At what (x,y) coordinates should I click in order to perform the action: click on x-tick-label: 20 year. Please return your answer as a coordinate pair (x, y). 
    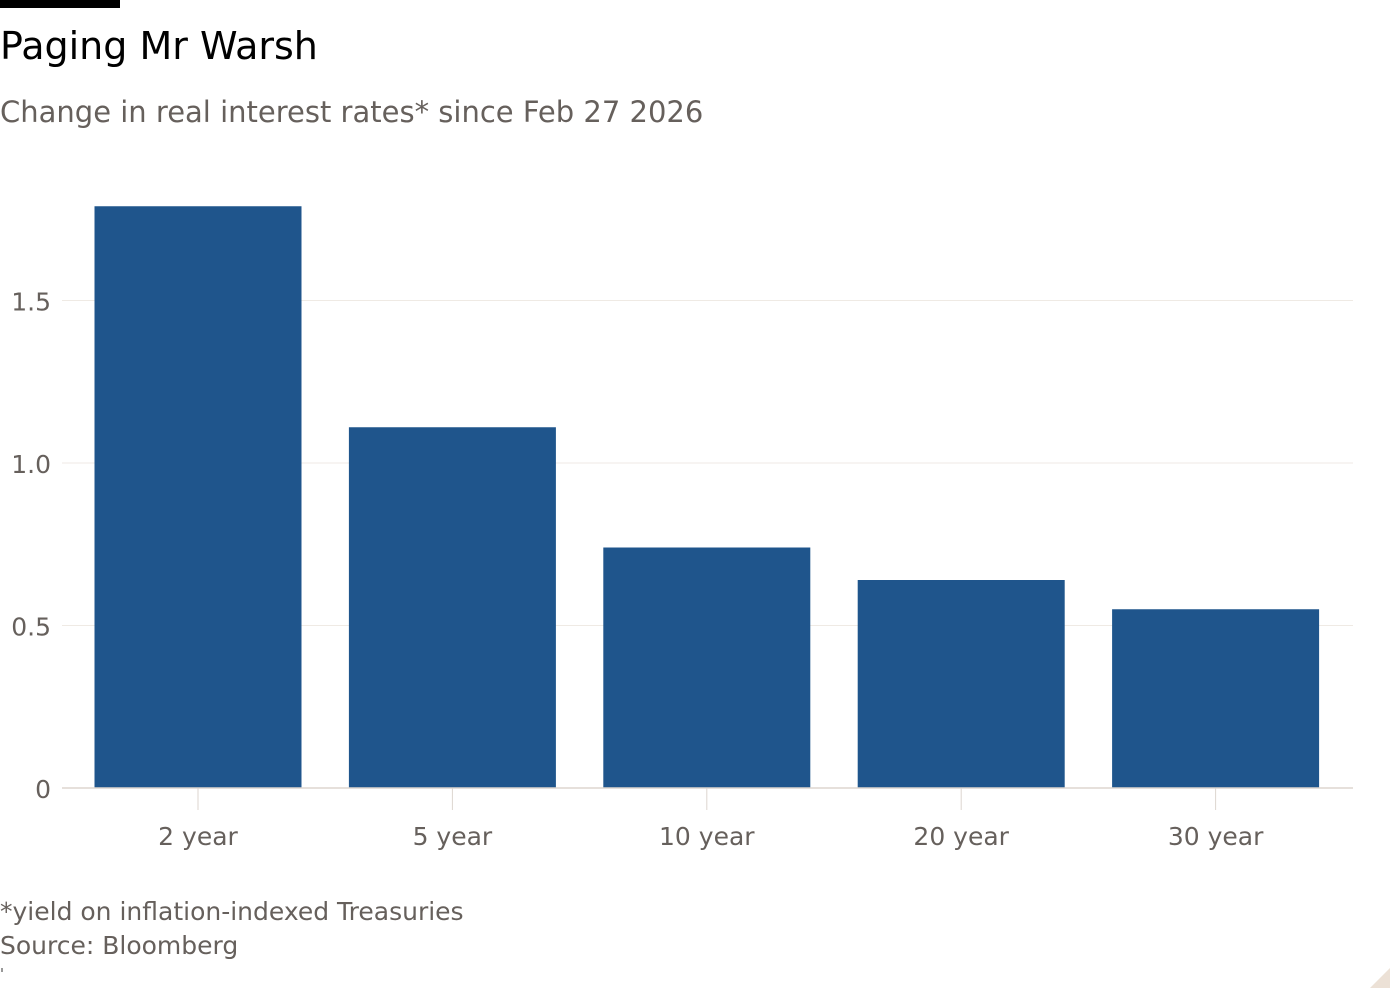
    Looking at the image, I should click on (961, 836).